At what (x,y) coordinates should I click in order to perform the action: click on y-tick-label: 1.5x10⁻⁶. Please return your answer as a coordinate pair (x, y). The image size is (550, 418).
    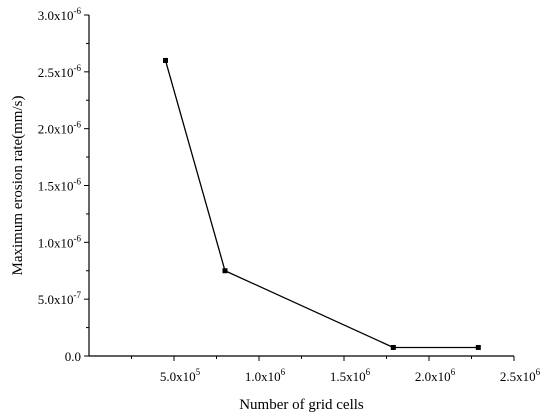
    Looking at the image, I should click on (60, 185).